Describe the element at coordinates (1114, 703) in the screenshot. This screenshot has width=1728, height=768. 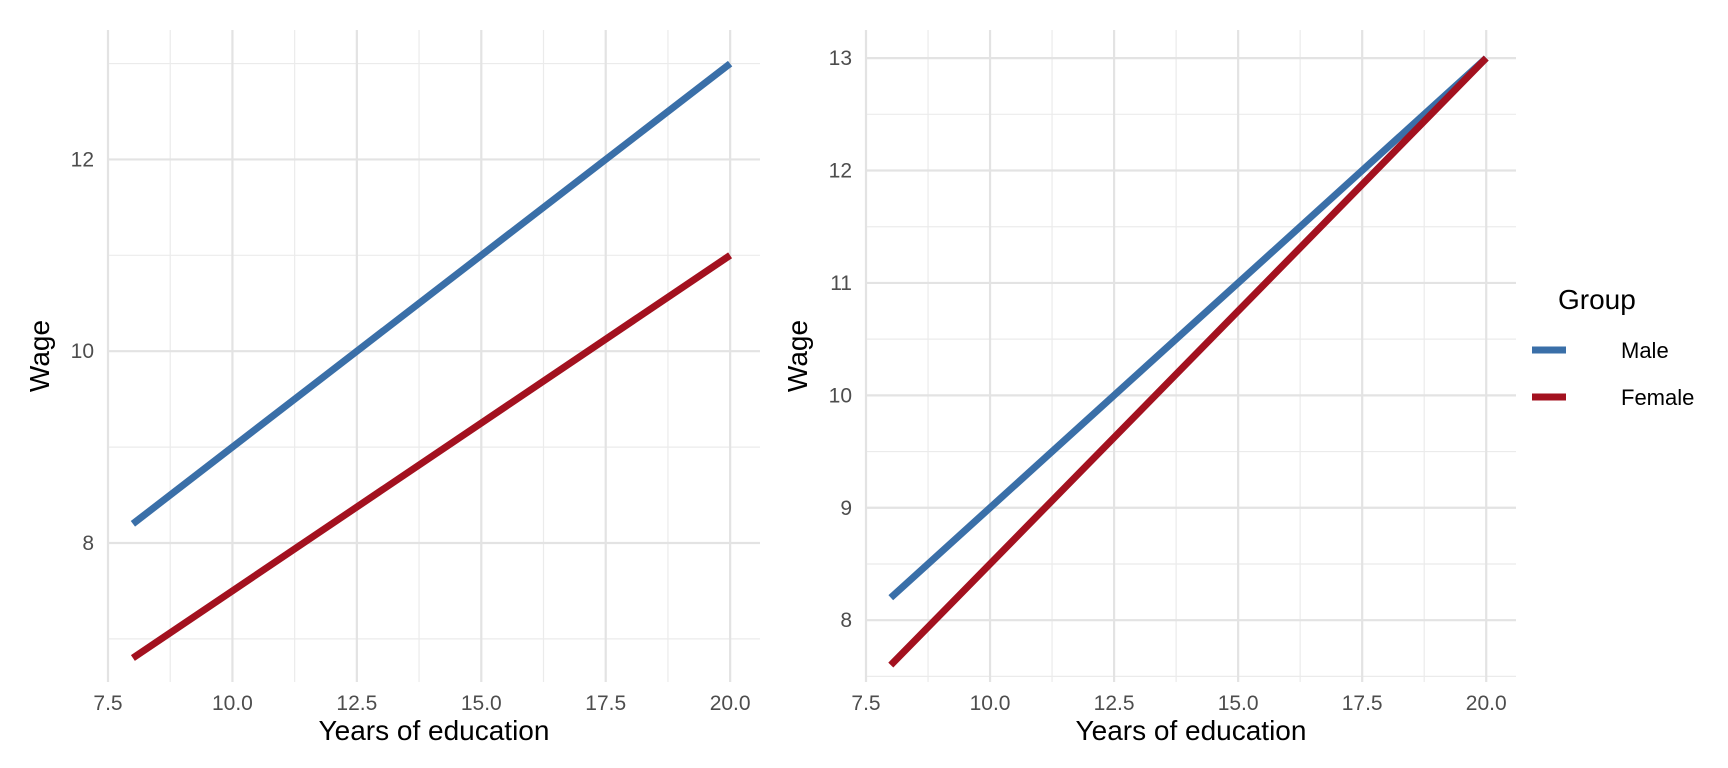
I see `right-x-tick-label: 12.5` at that location.